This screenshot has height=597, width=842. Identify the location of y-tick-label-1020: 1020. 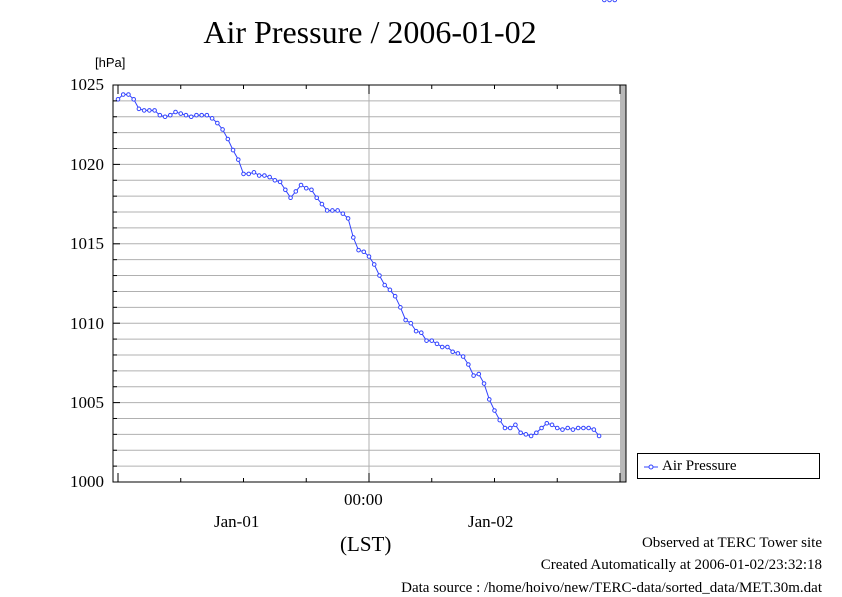
(87, 164).